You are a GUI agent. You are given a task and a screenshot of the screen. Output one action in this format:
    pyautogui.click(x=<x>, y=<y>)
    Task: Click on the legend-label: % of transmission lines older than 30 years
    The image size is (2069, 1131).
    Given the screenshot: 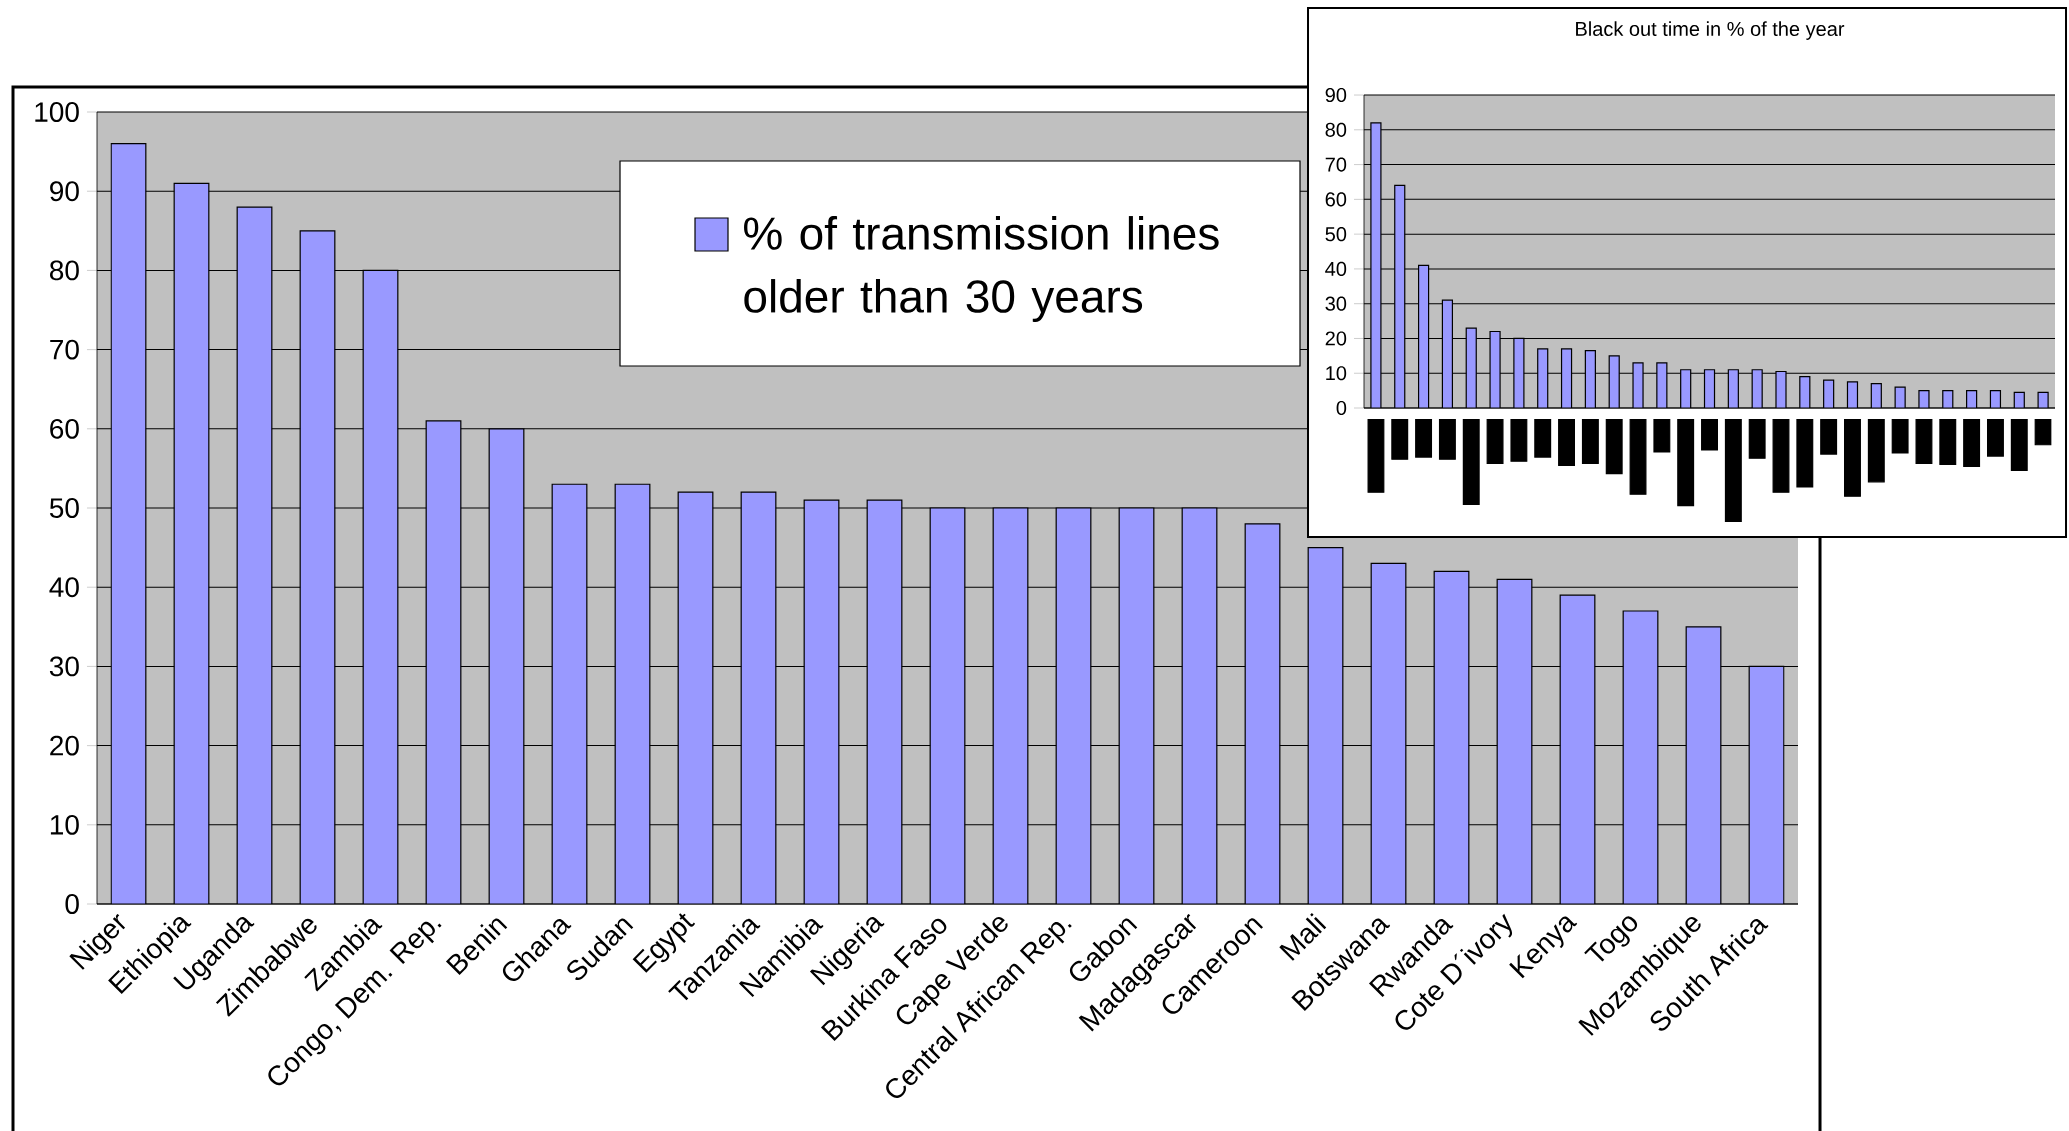 What is the action you would take?
    pyautogui.click(x=981, y=269)
    